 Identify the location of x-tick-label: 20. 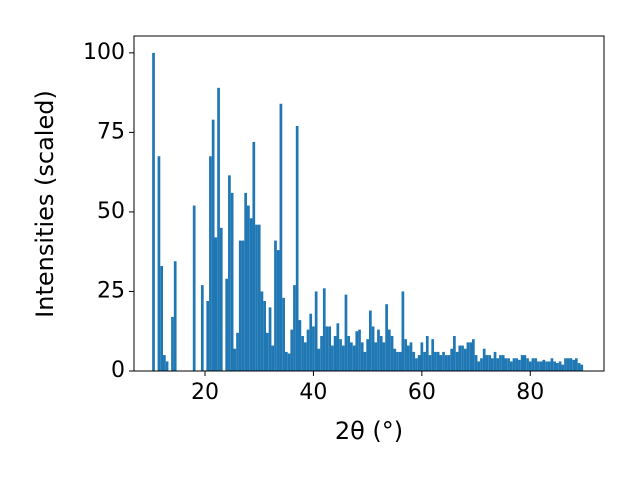
(205, 392).